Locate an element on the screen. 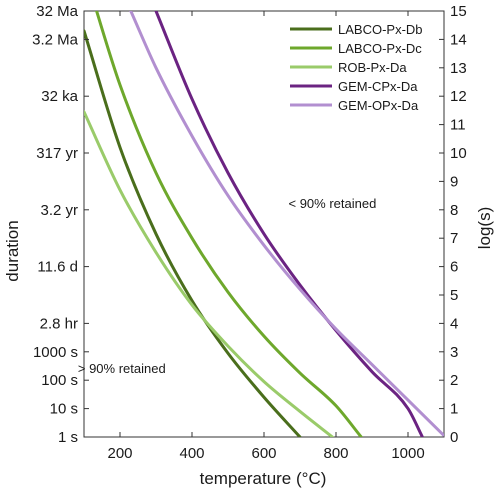 Image resolution: width=500 pixels, height=493 pixels. right-y-tick-label: 6 is located at coordinates (454, 267).